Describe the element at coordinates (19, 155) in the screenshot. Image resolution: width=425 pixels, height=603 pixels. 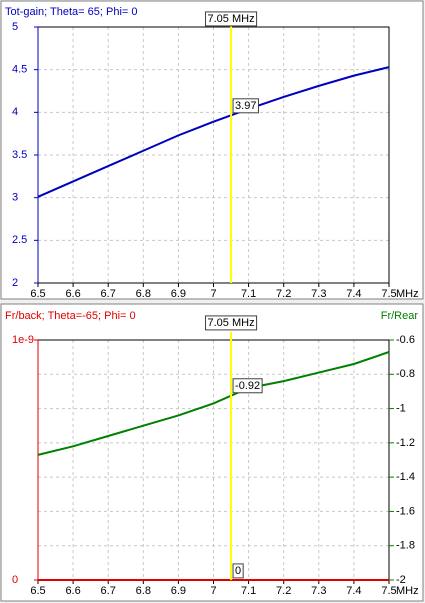
I see `y-tick-label: 3.5` at that location.